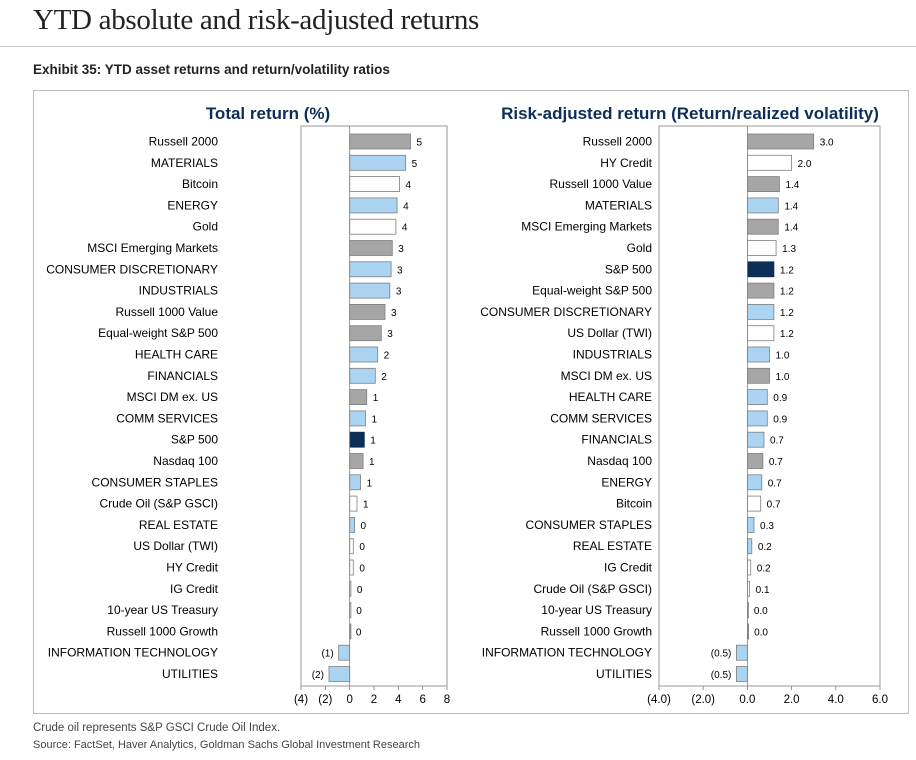  What do you see at coordinates (405, 228) in the screenshot?
I see `chart-1-value-label: 4` at bounding box center [405, 228].